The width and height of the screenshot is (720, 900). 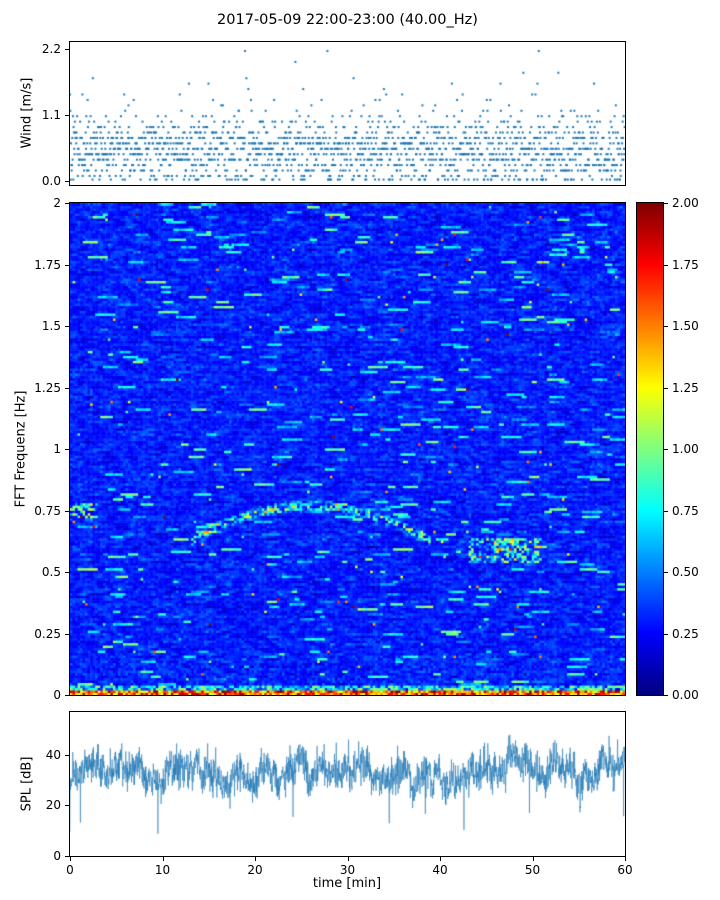 What do you see at coordinates (685, 510) in the screenshot?
I see `colorbar-tick-label: 0.75` at bounding box center [685, 510].